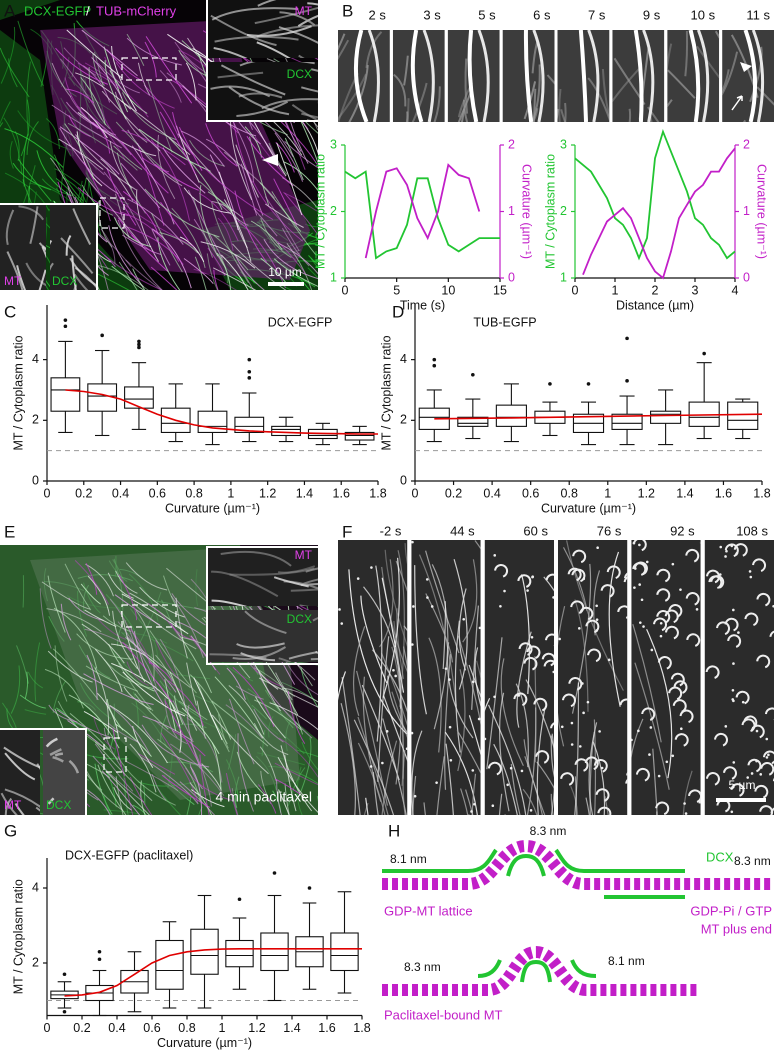 This screenshot has height=1050, width=774. I want to click on x-tick-label: 2, so click(655, 290).